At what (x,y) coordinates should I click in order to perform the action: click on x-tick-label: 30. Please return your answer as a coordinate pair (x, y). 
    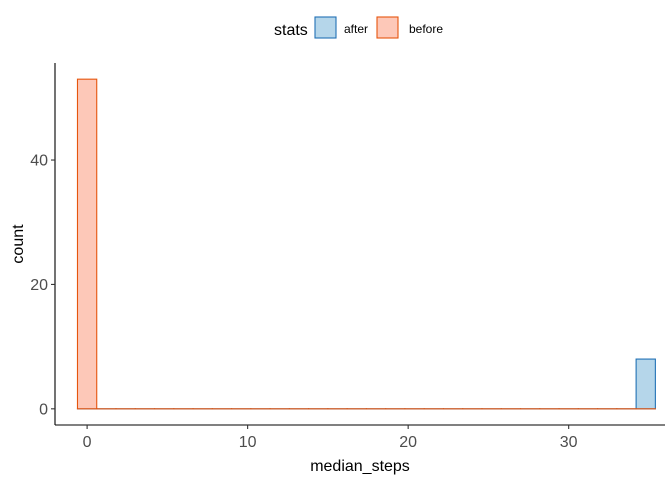
    Looking at the image, I should click on (569, 442).